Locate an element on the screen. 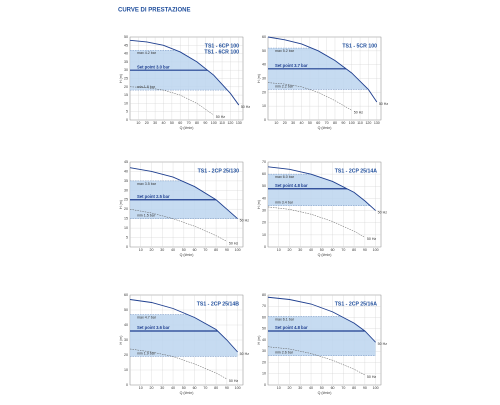  setpoint-label: Set point 3.6 bar is located at coordinates (153, 327).